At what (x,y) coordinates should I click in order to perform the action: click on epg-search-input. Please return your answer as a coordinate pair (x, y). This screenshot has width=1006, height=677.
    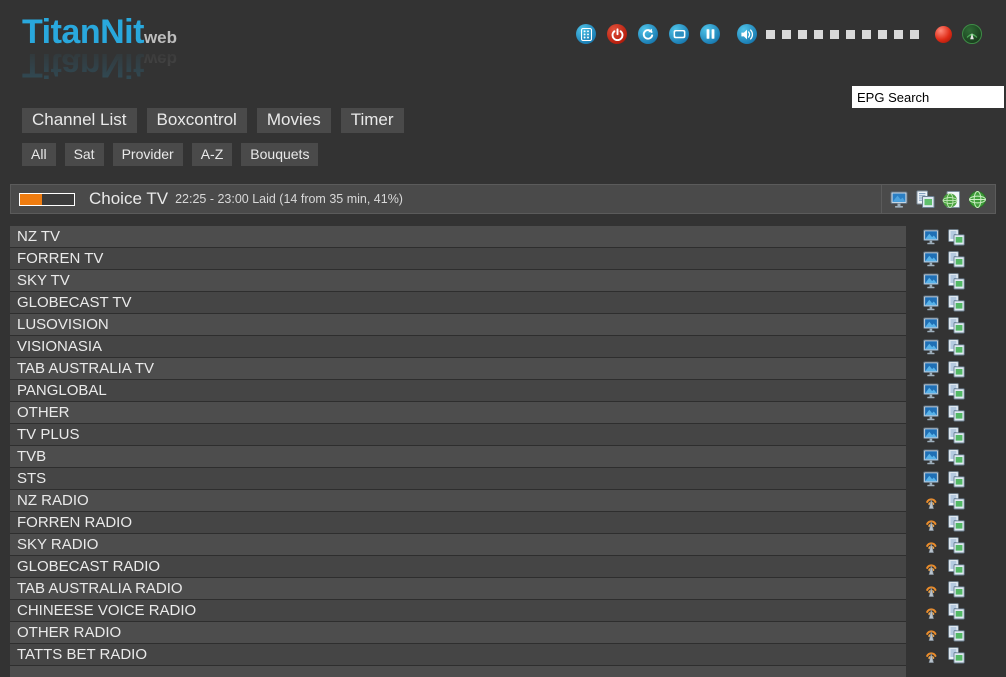
    Looking at the image, I should click on (928, 97).